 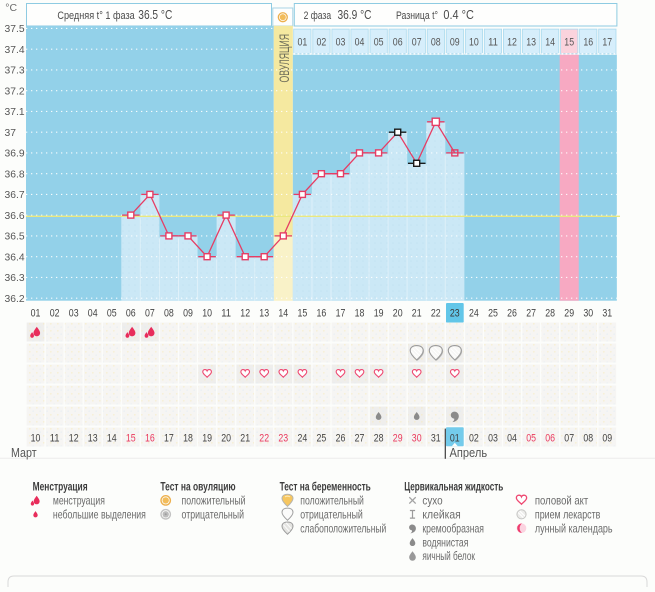 I want to click on svg-text: 18, so click(x=188, y=439).